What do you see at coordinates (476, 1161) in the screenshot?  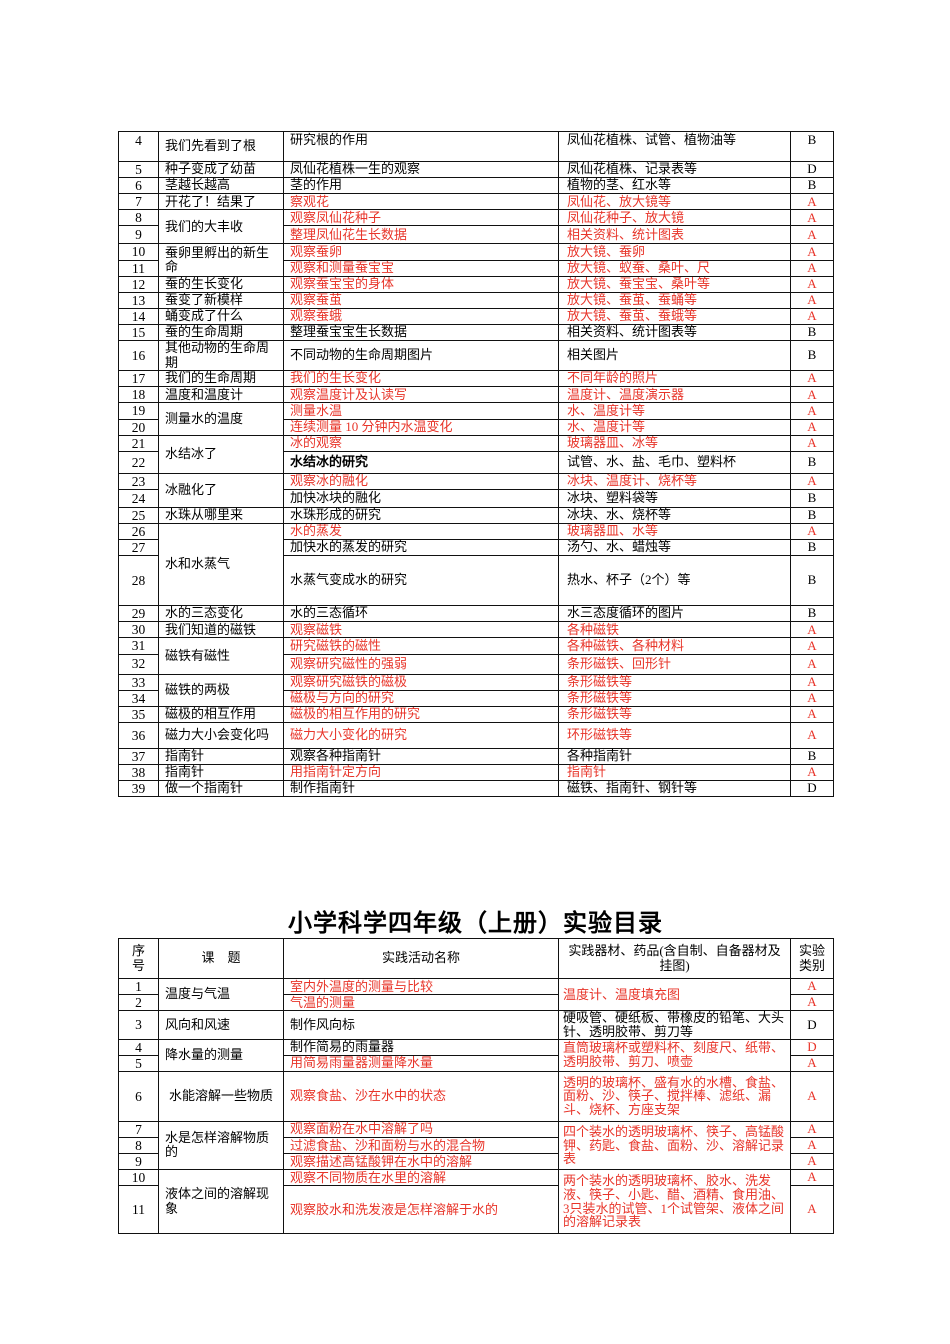 I see `table2-row-9: 9 观察描述高锰酸钾在水中的溶解 A` at bounding box center [476, 1161].